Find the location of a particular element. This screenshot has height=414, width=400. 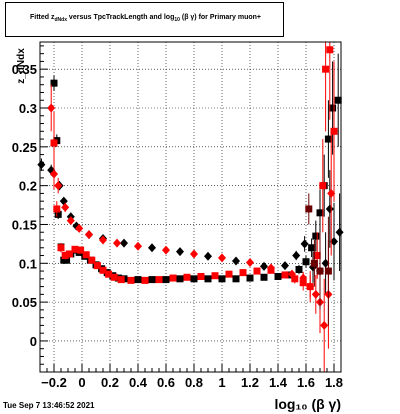

title-sub-10: 10 is located at coordinates (177, 20).